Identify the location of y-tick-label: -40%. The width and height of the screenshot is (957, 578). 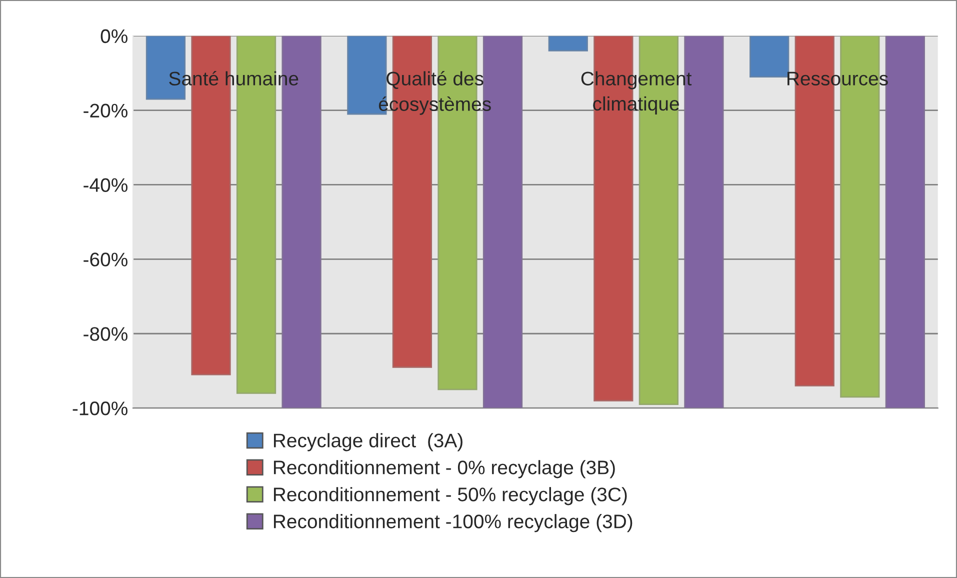
(106, 185).